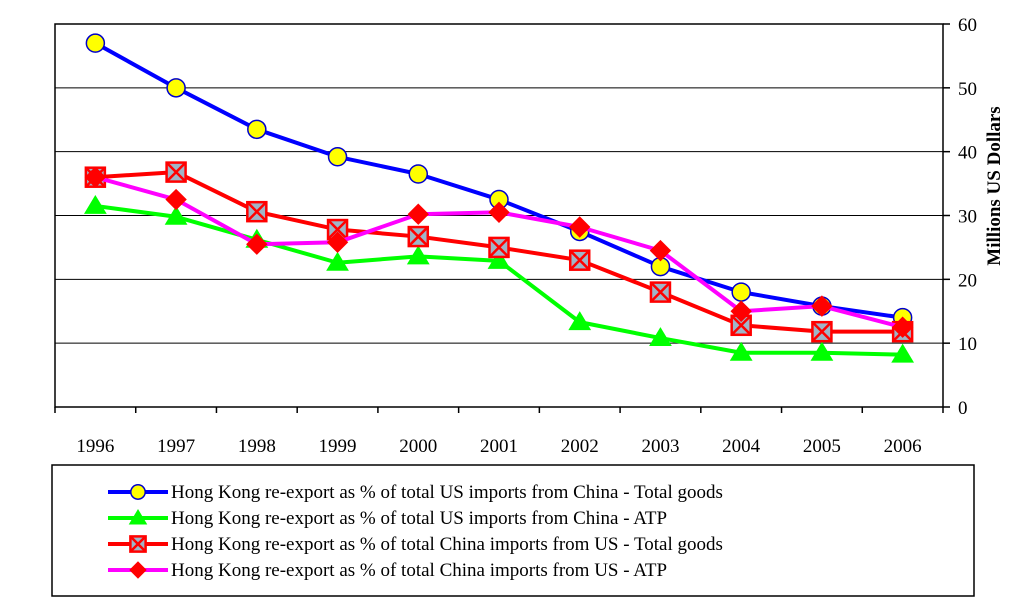  What do you see at coordinates (257, 446) in the screenshot?
I see `x-tick-label: 1998` at bounding box center [257, 446].